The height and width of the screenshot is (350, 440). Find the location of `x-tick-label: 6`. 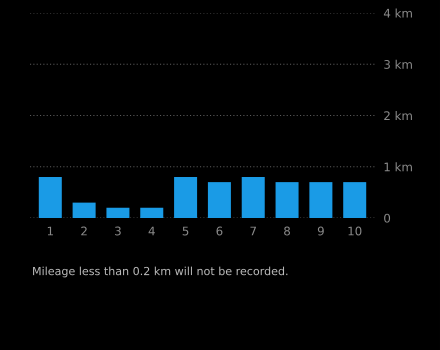

x-tick-label: 6 is located at coordinates (219, 231).